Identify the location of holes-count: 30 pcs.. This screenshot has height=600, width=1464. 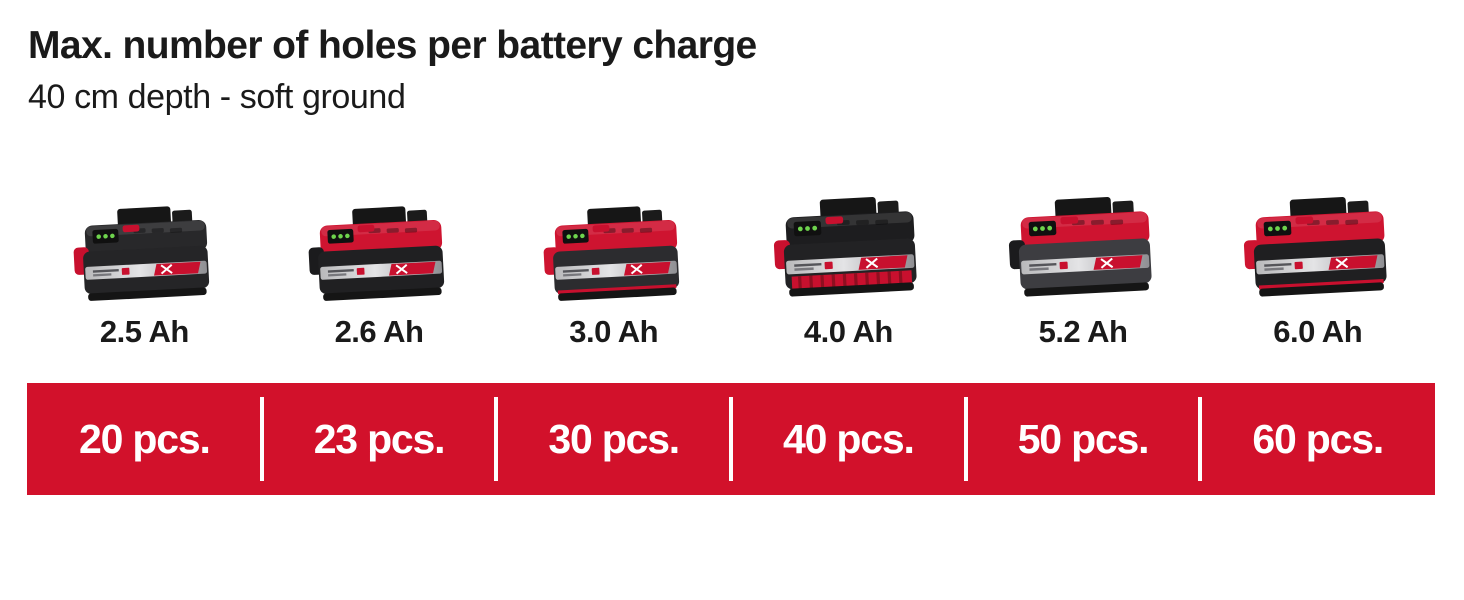
(614, 438).